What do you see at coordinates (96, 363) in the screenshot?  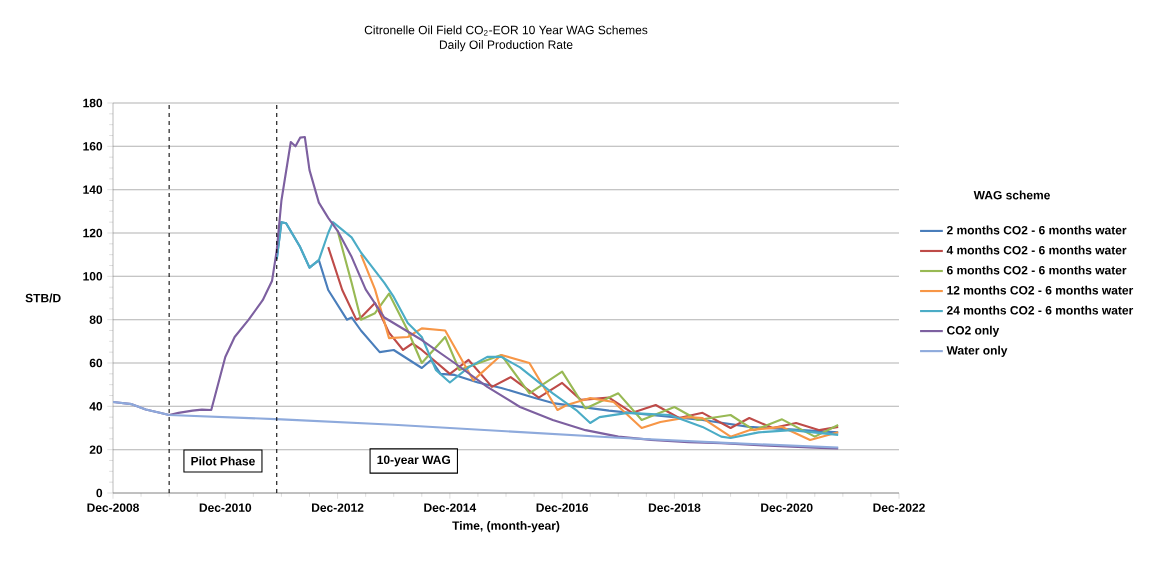 I see `y-tick-label: 60` at bounding box center [96, 363].